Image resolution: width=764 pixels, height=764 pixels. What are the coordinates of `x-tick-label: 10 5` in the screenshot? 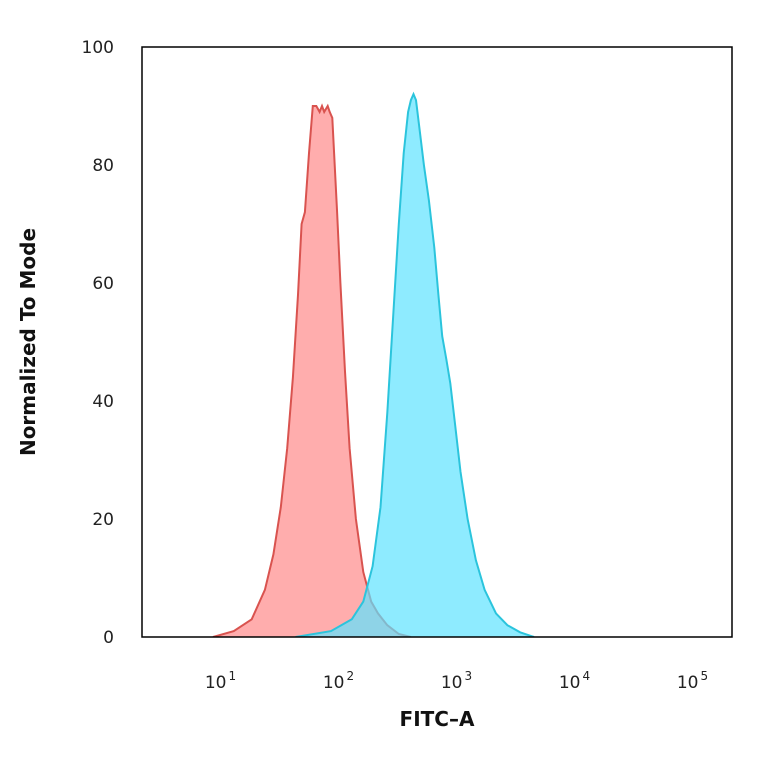 It's located at (692, 681).